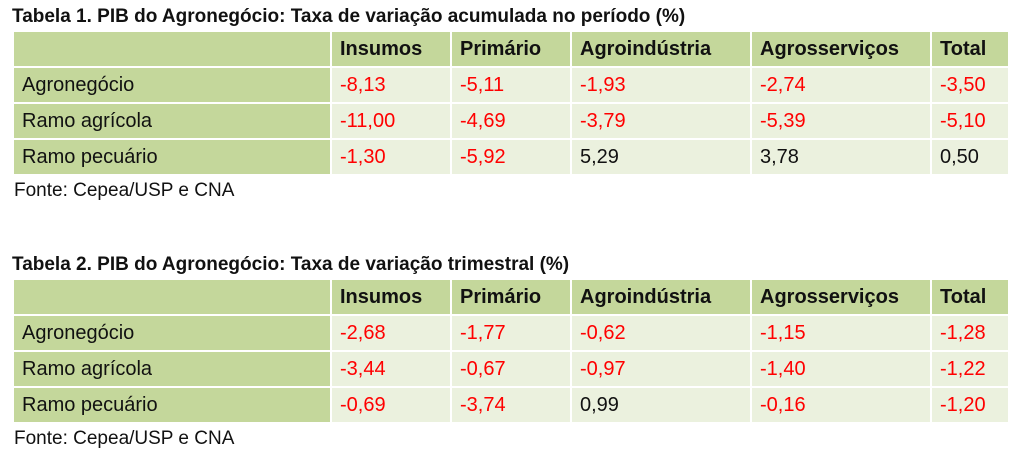  I want to click on value-cell: -3,79, so click(661, 121).